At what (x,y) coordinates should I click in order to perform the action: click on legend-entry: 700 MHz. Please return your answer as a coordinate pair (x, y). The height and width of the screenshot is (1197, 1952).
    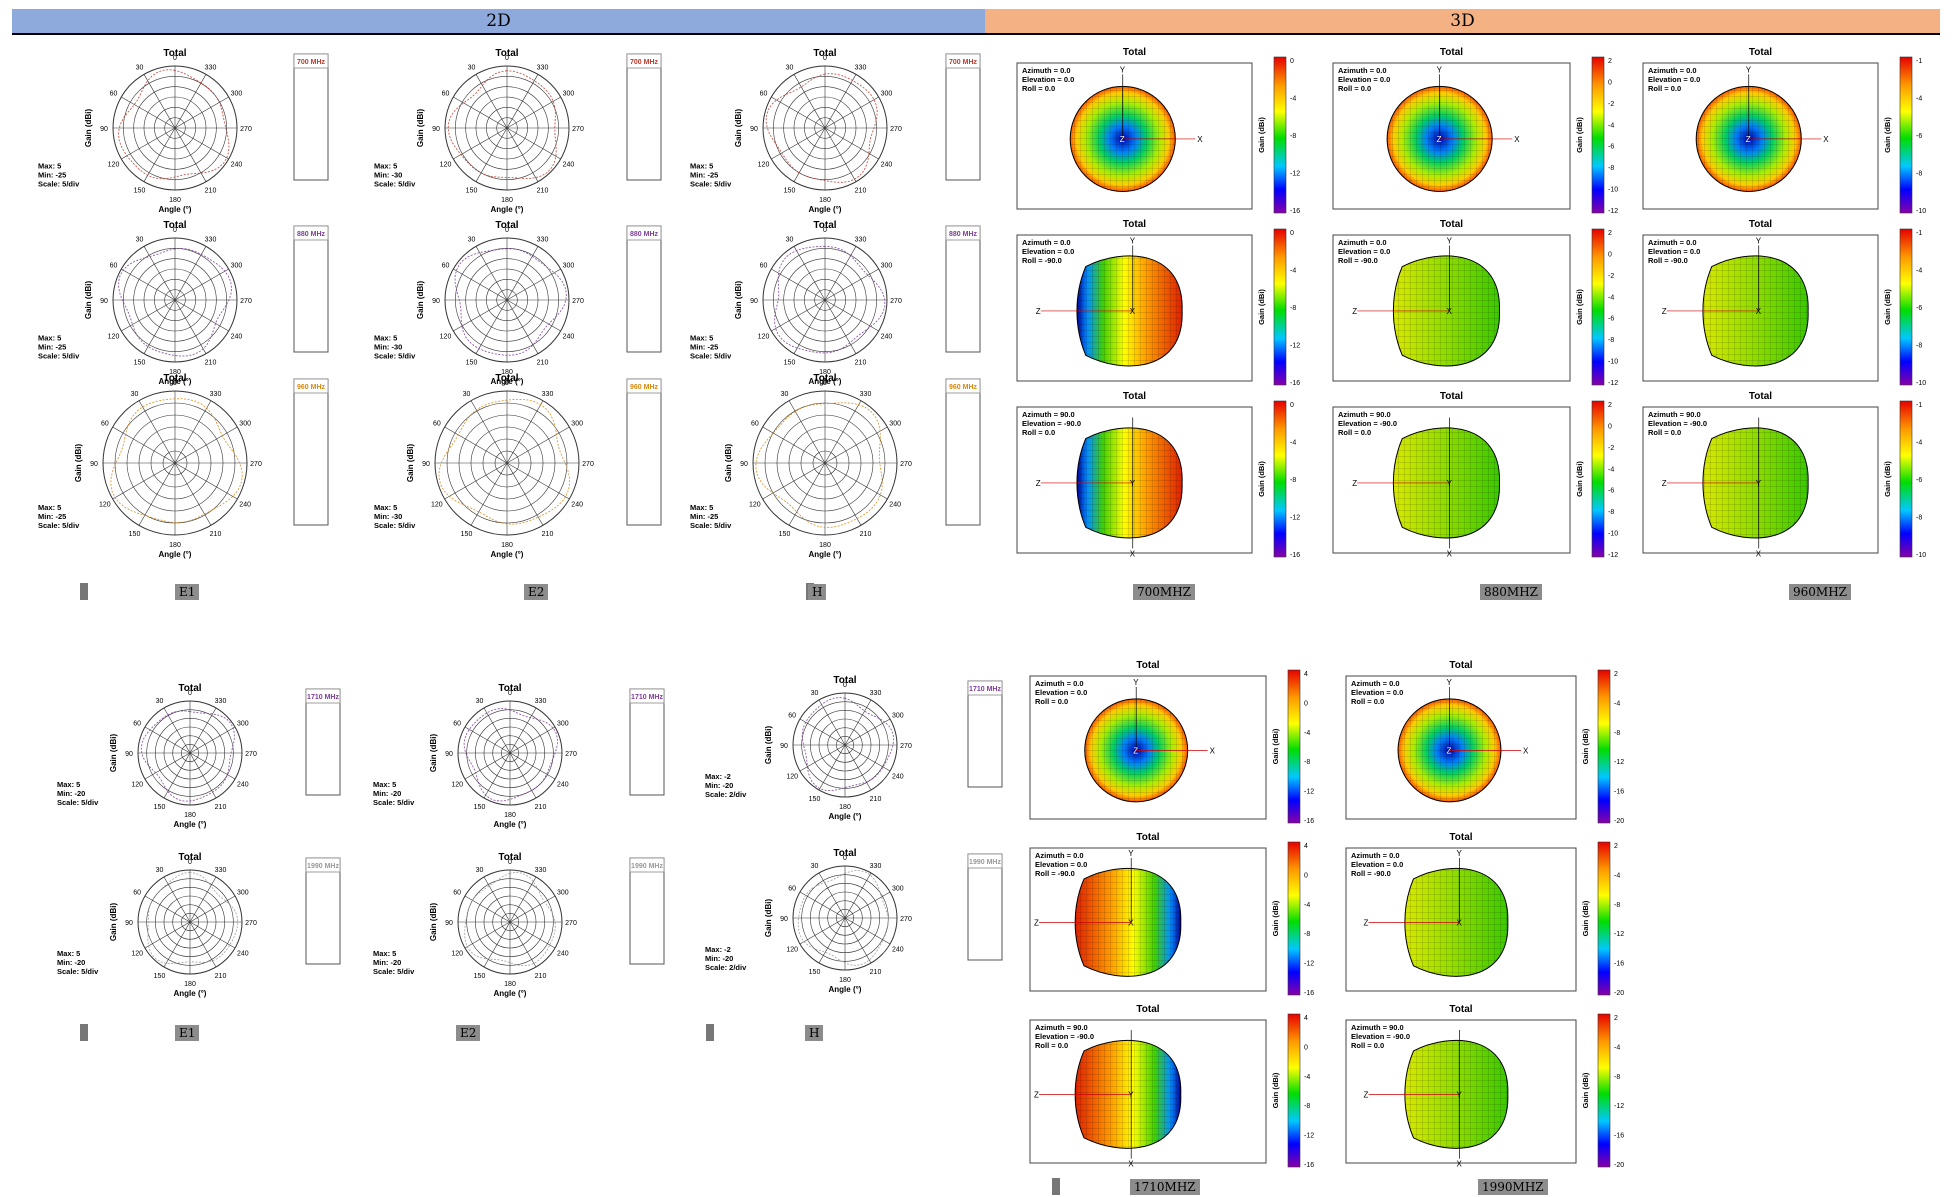
    Looking at the image, I should click on (311, 62).